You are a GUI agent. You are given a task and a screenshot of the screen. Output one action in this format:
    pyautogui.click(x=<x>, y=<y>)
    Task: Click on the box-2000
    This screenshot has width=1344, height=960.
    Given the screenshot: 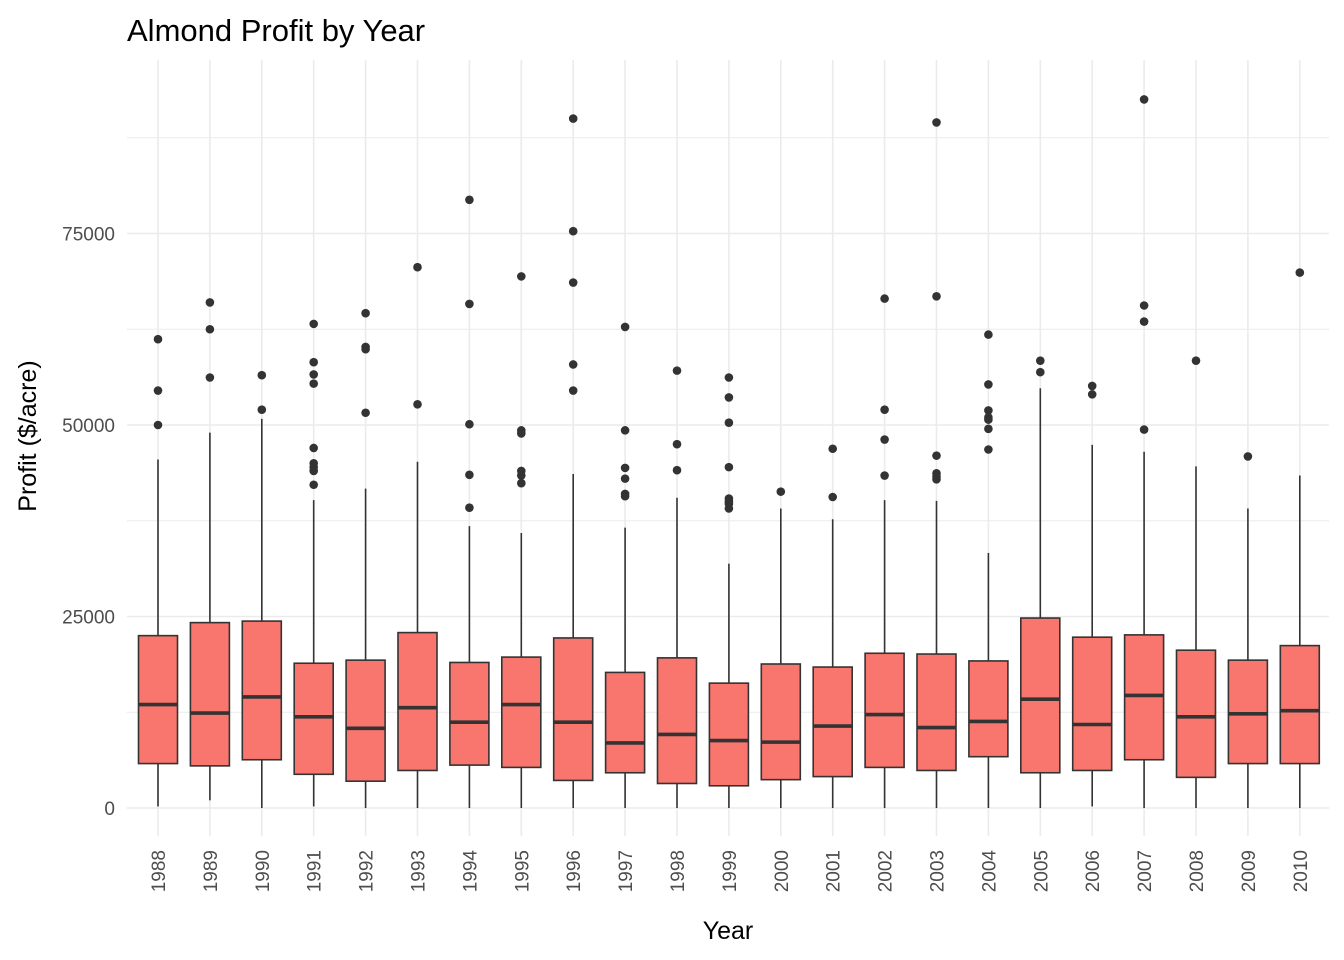 What is the action you would take?
    pyautogui.click(x=781, y=647)
    